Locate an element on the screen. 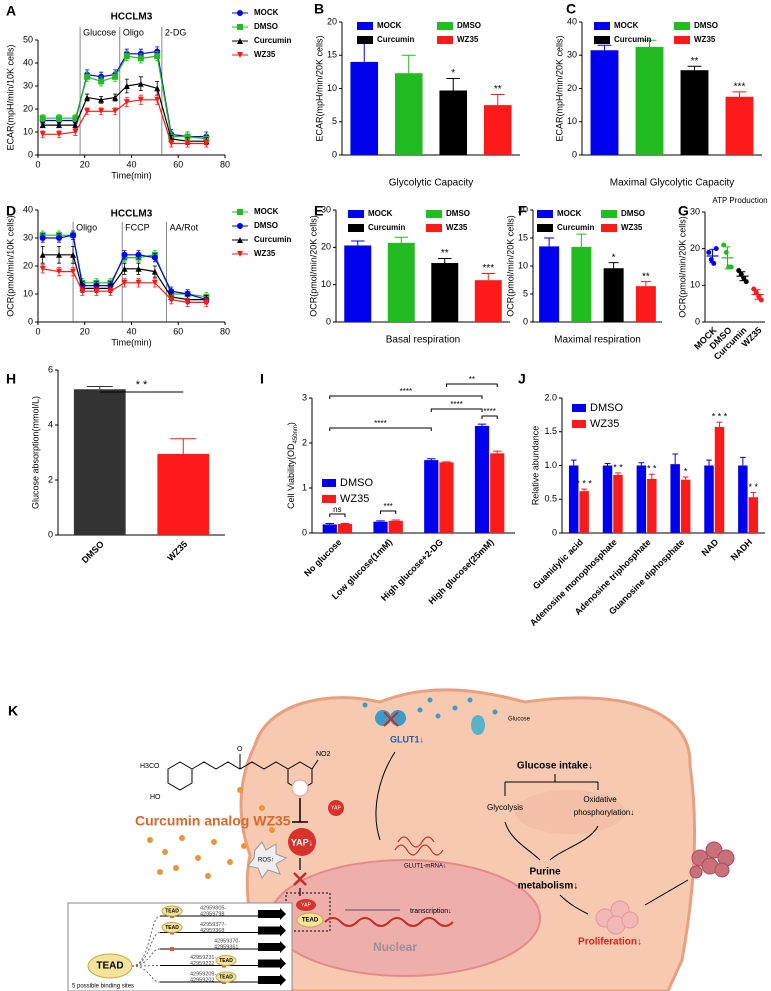 This screenshot has height=991, width=771. oxphos: Oxidative is located at coordinates (600, 799).